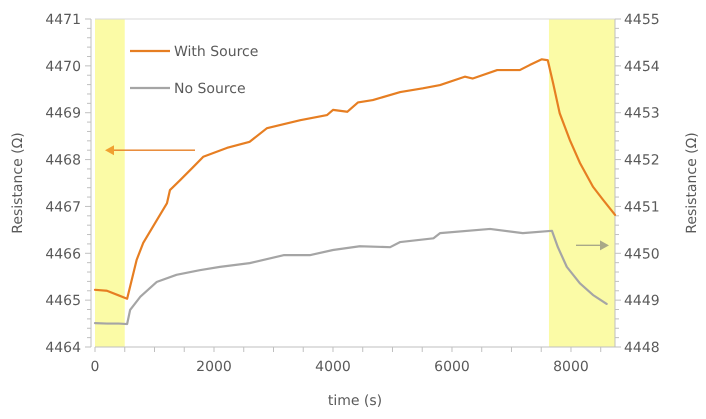 This screenshot has height=419, width=706. What do you see at coordinates (63, 114) in the screenshot?
I see `y-tick-label: 4469` at bounding box center [63, 114].